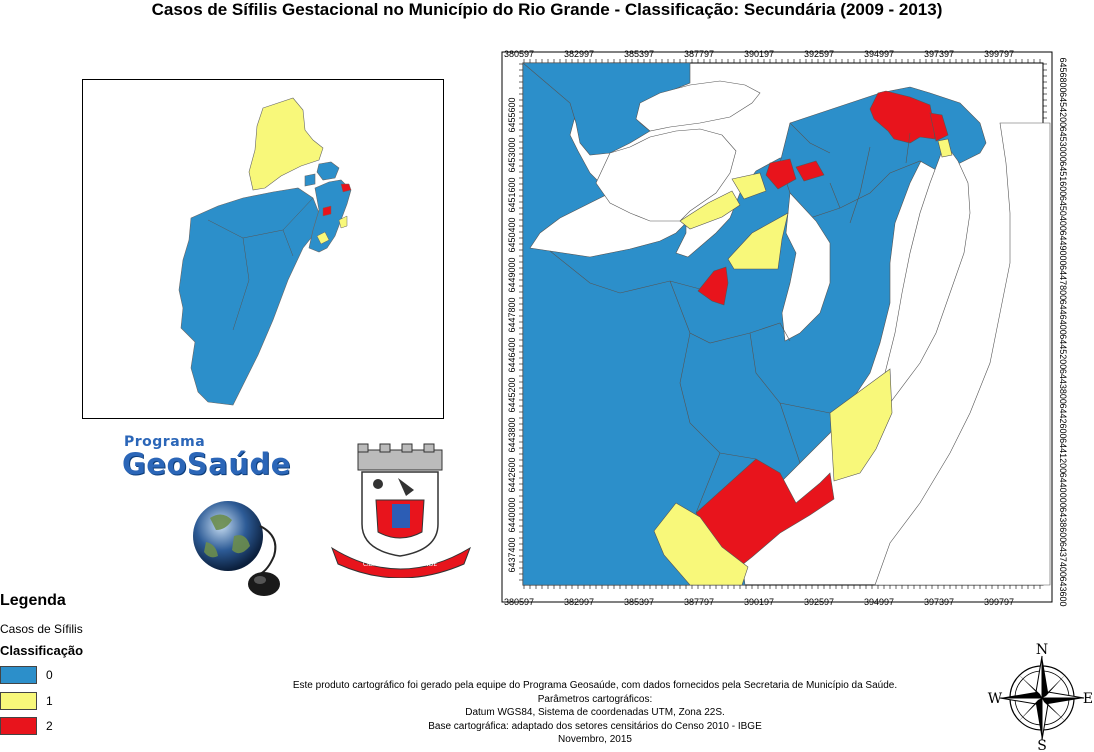 The height and width of the screenshot is (752, 1094). Describe the element at coordinates (939, 54) in the screenshot. I see `x-tick-label-top: 397397` at that location.